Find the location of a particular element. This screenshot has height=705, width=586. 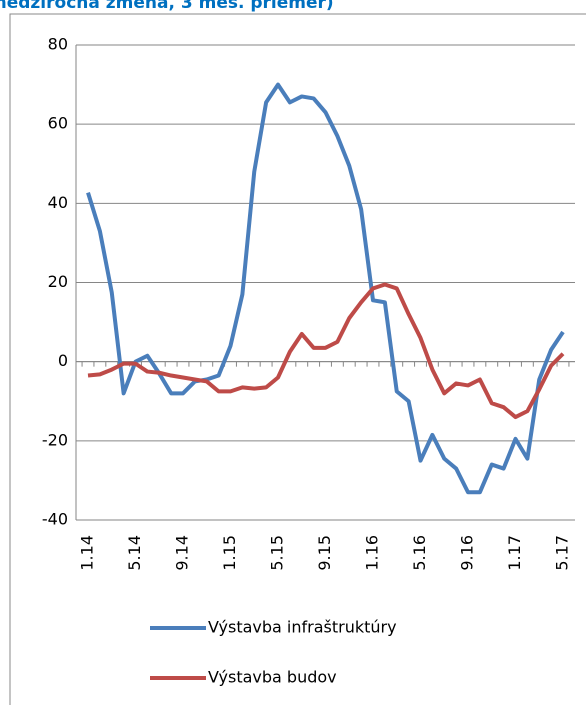

chart-title: medziročná zmena, 3 mes. priemer) is located at coordinates (167, 6).